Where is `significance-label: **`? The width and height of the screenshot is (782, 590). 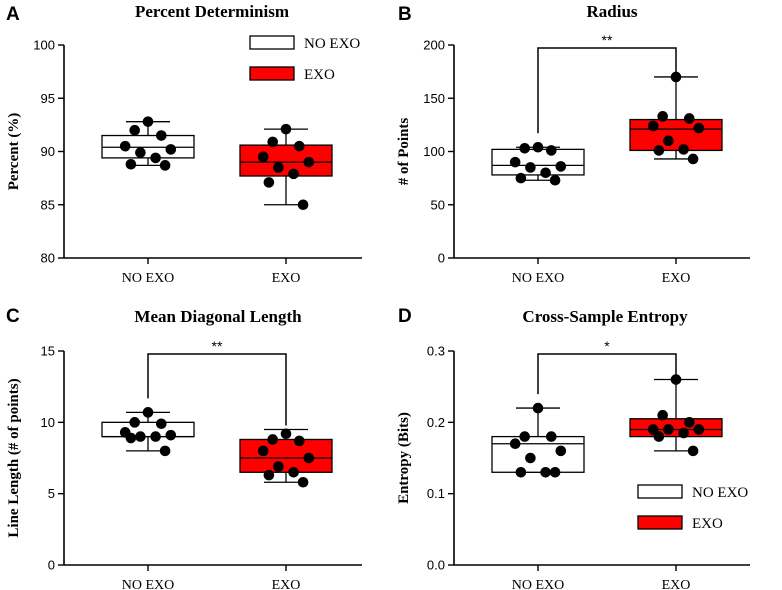
significance-label: ** is located at coordinates (607, 40).